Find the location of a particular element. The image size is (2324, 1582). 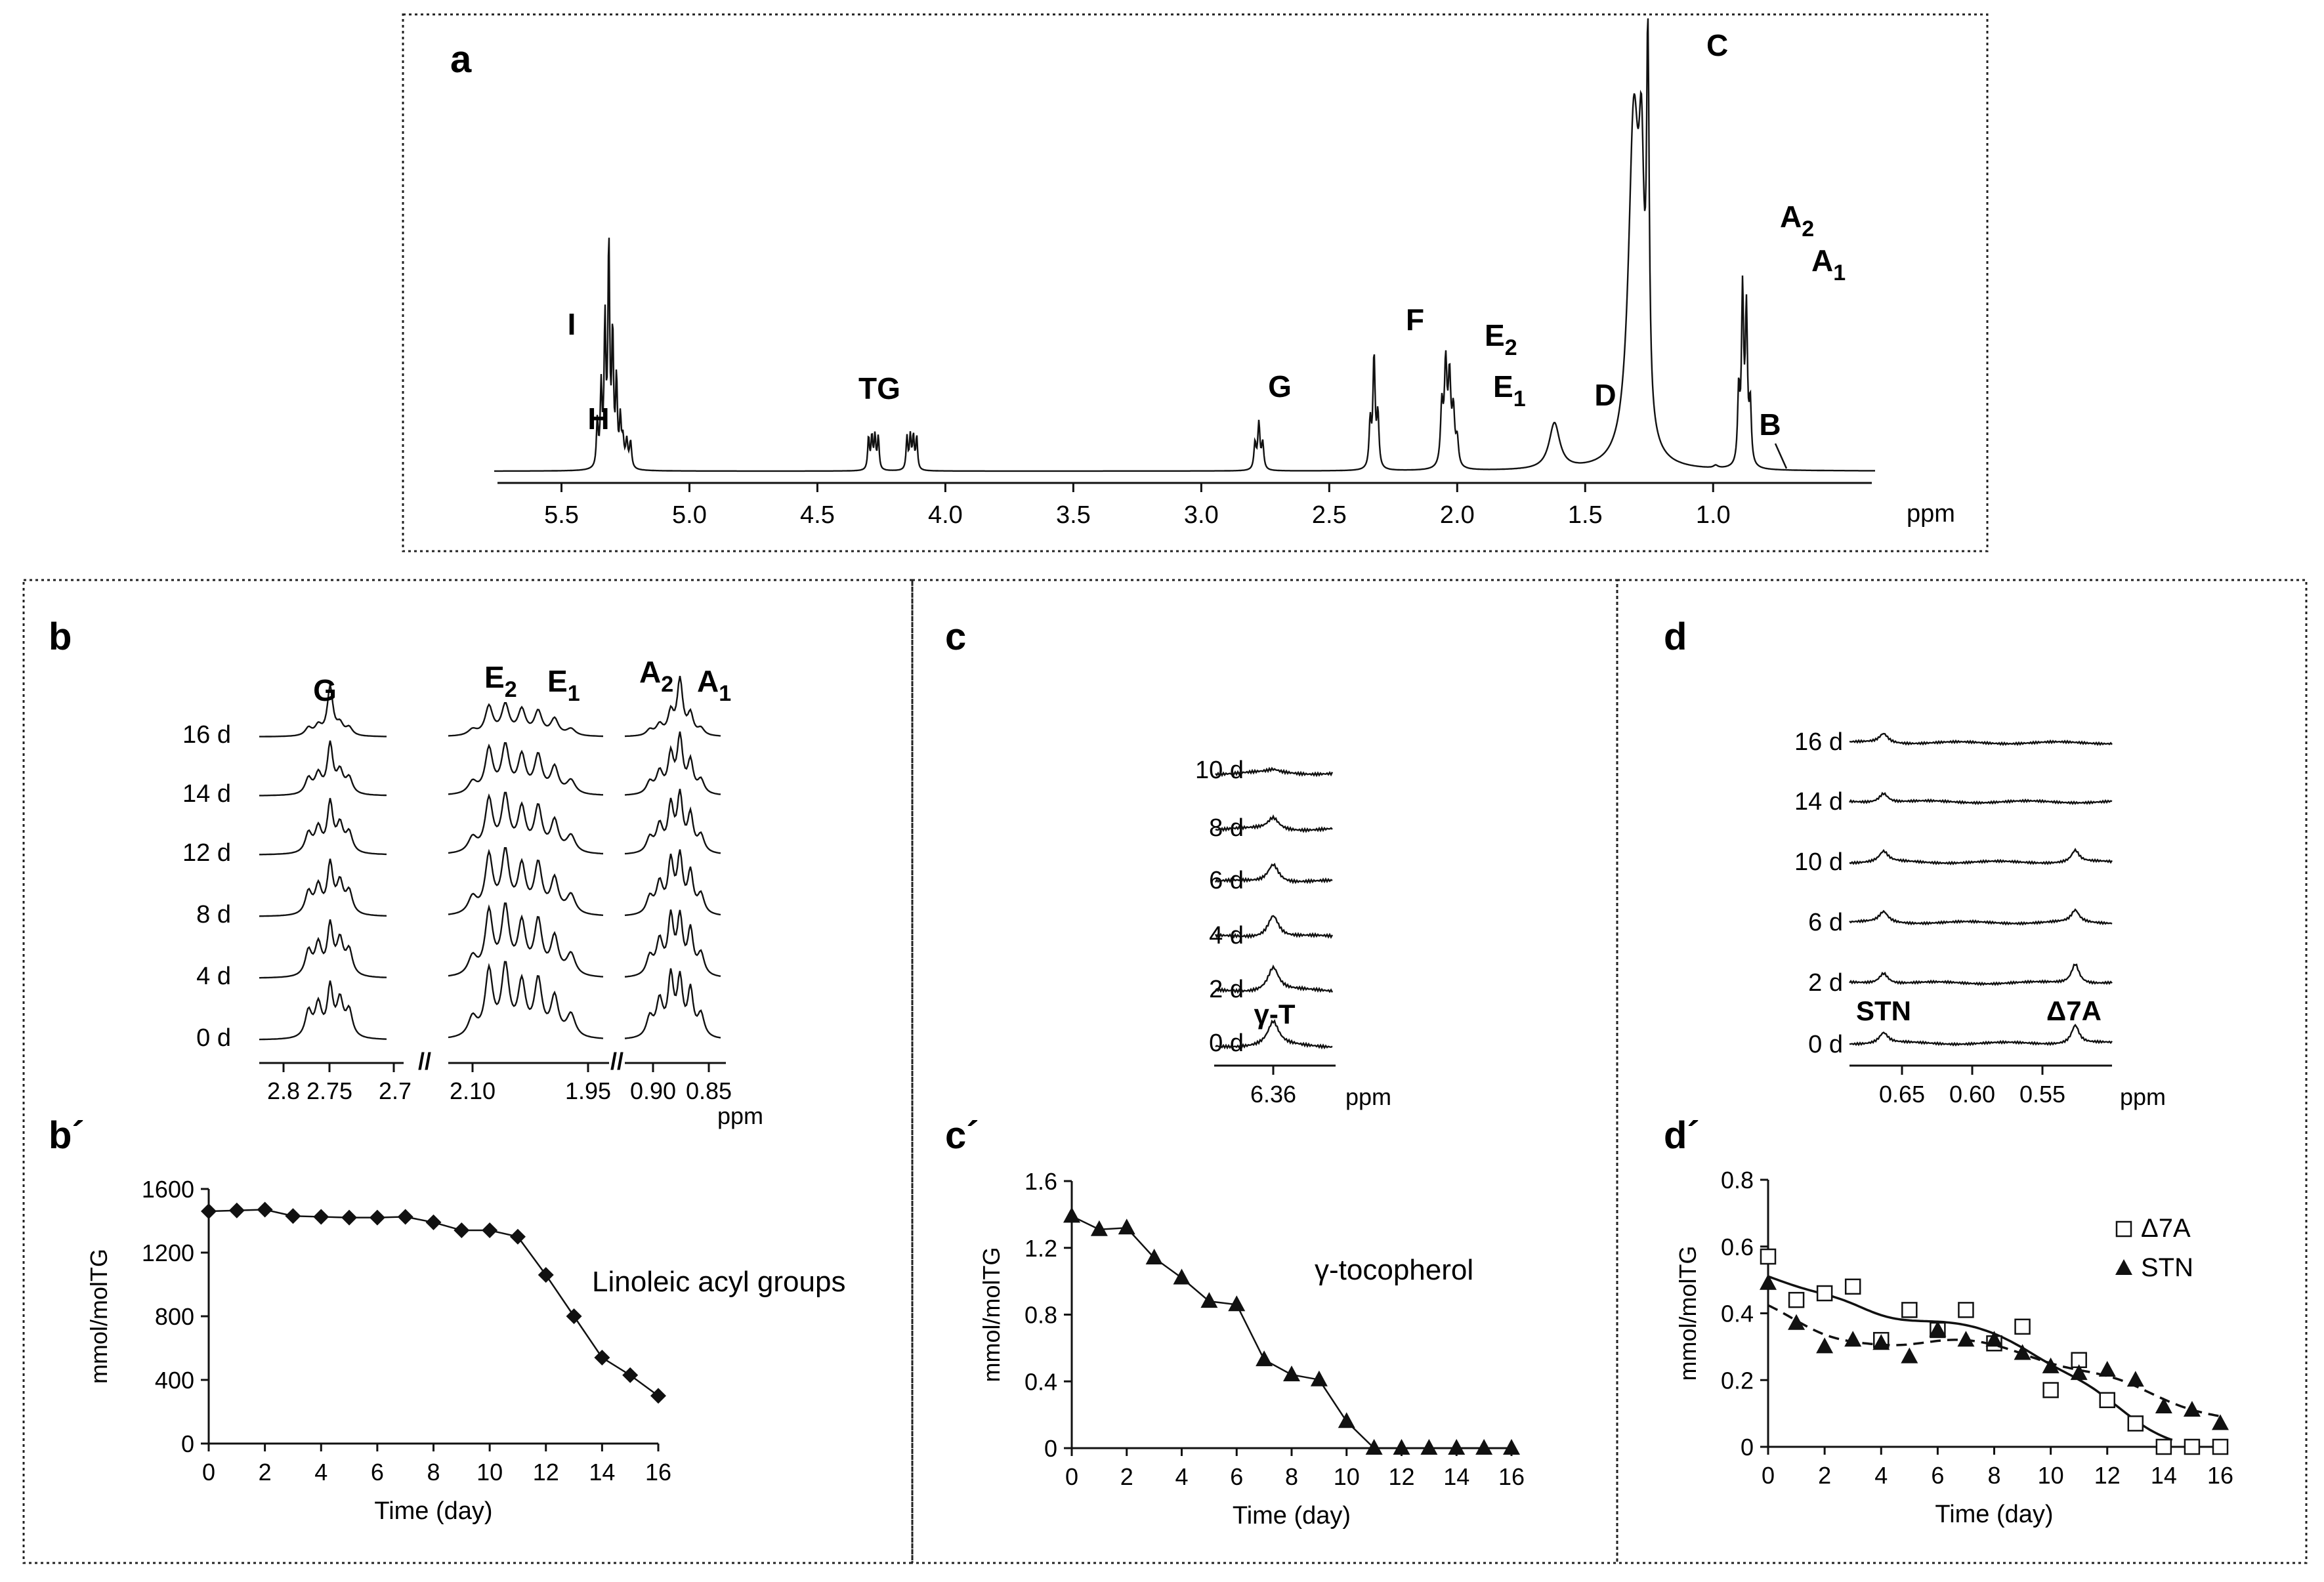

x-tick-label: 0 is located at coordinates (1768, 1475).